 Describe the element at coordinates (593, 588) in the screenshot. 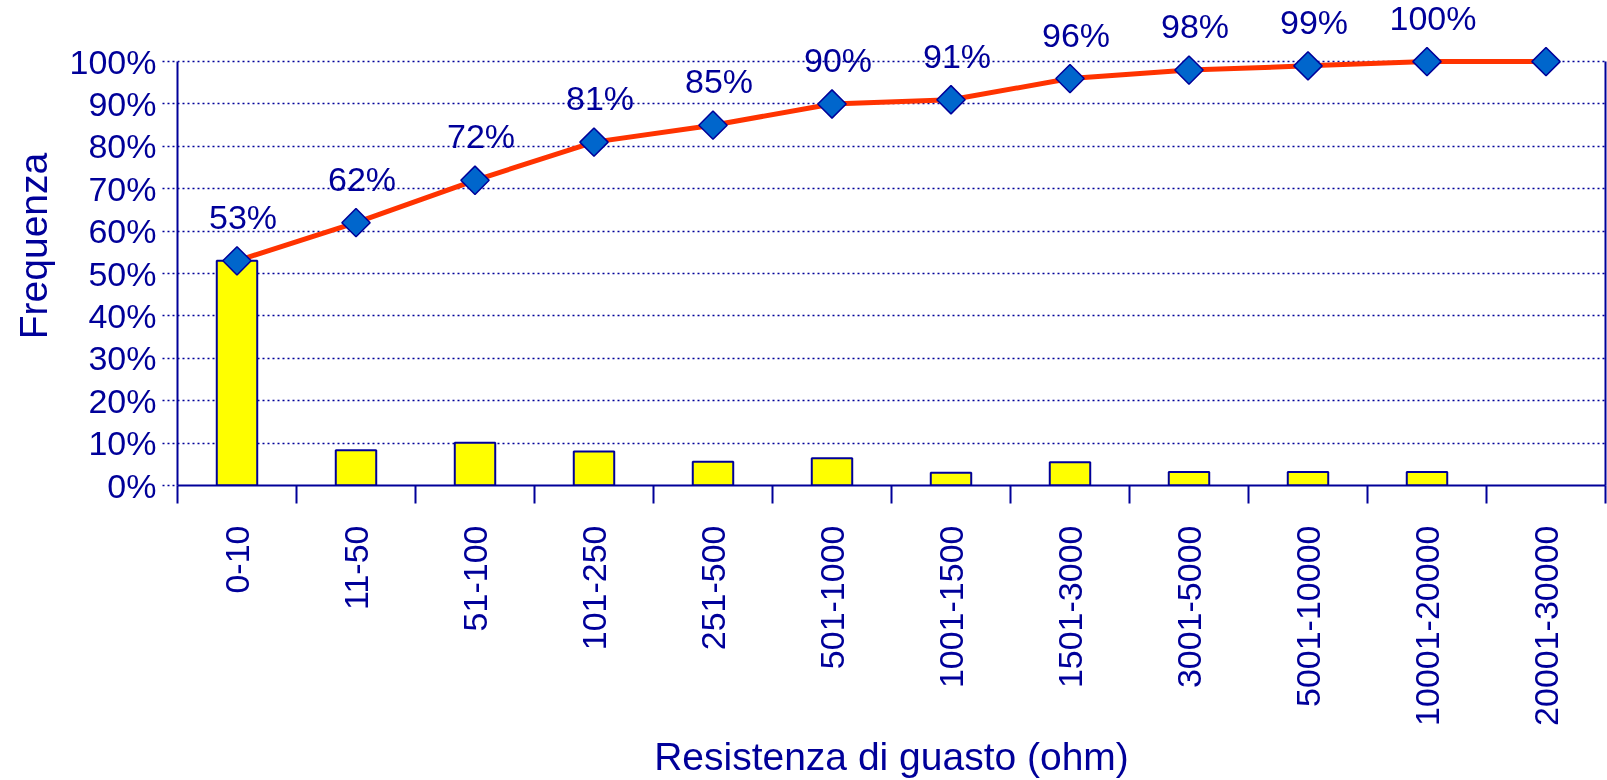

I see `x-tick-label: 101-250` at that location.